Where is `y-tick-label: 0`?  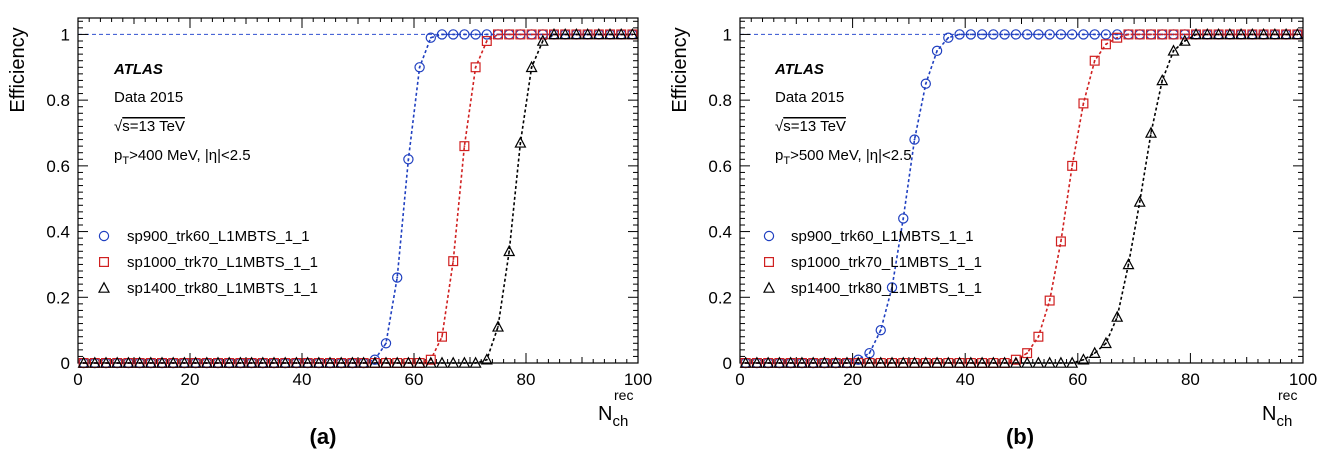 y-tick-label: 0 is located at coordinates (65, 363).